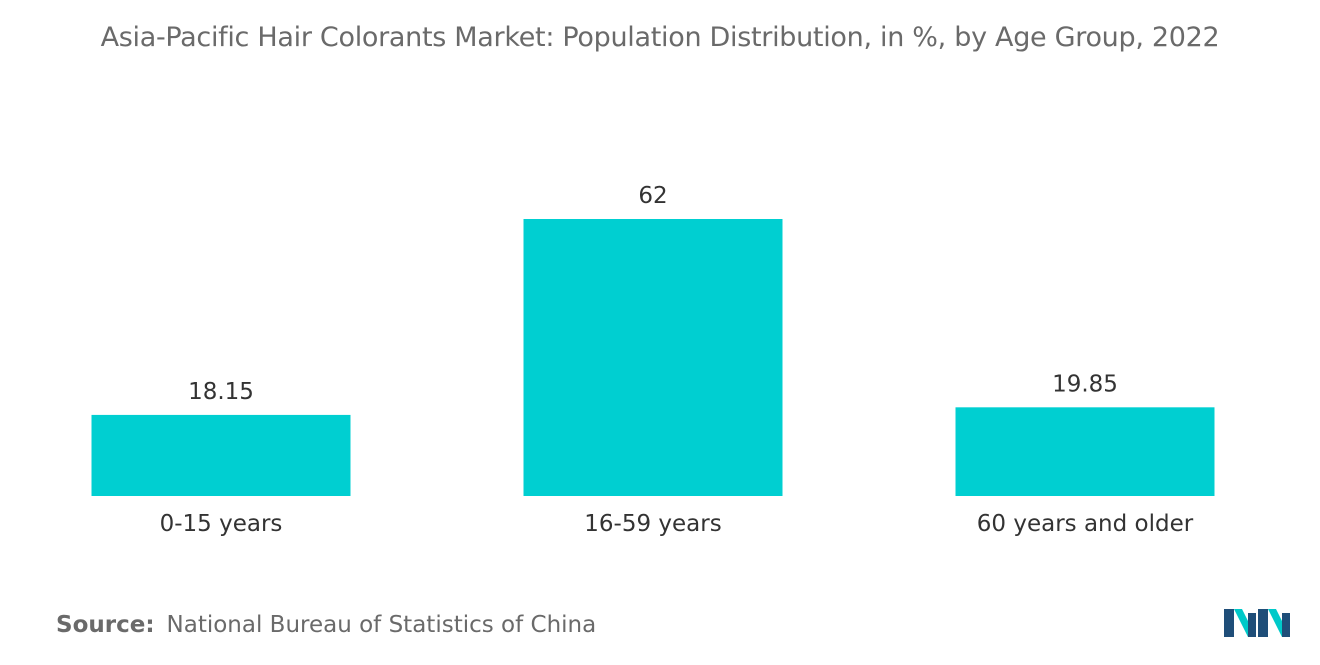  Describe the element at coordinates (221, 392) in the screenshot. I see `value-label-1: 18.15` at that location.